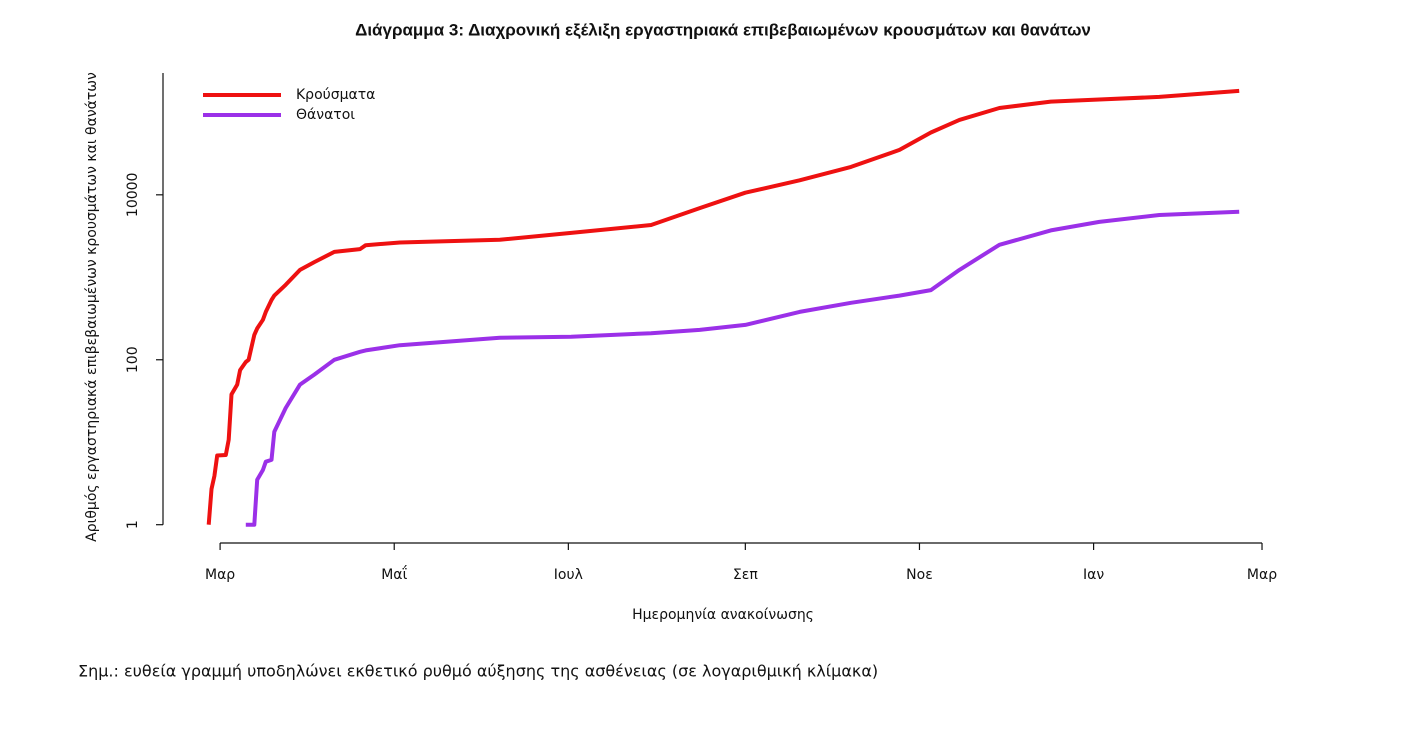 Image resolution: width=1422 pixels, height=742 pixels. I want to click on x-tick-label: Ιουλ, so click(568, 575).